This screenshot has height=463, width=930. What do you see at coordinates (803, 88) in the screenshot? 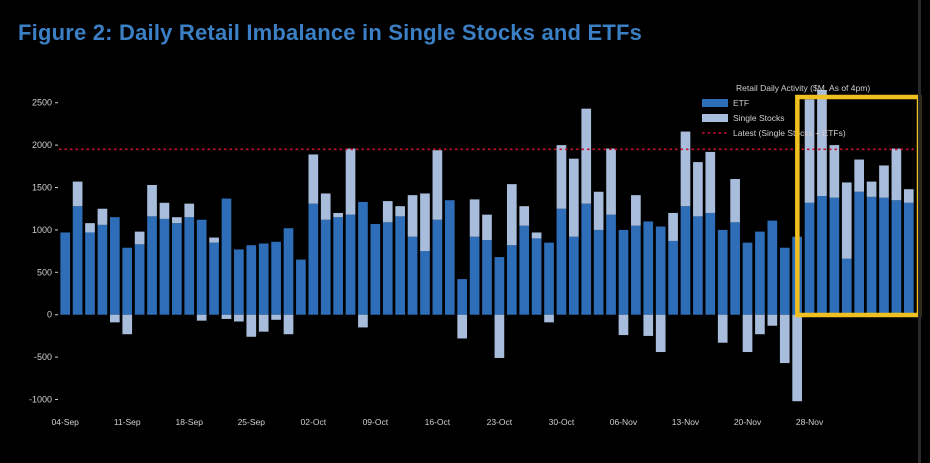
I see `legend-title: Retail Daily Activity ($M, As of 4pm)` at bounding box center [803, 88].